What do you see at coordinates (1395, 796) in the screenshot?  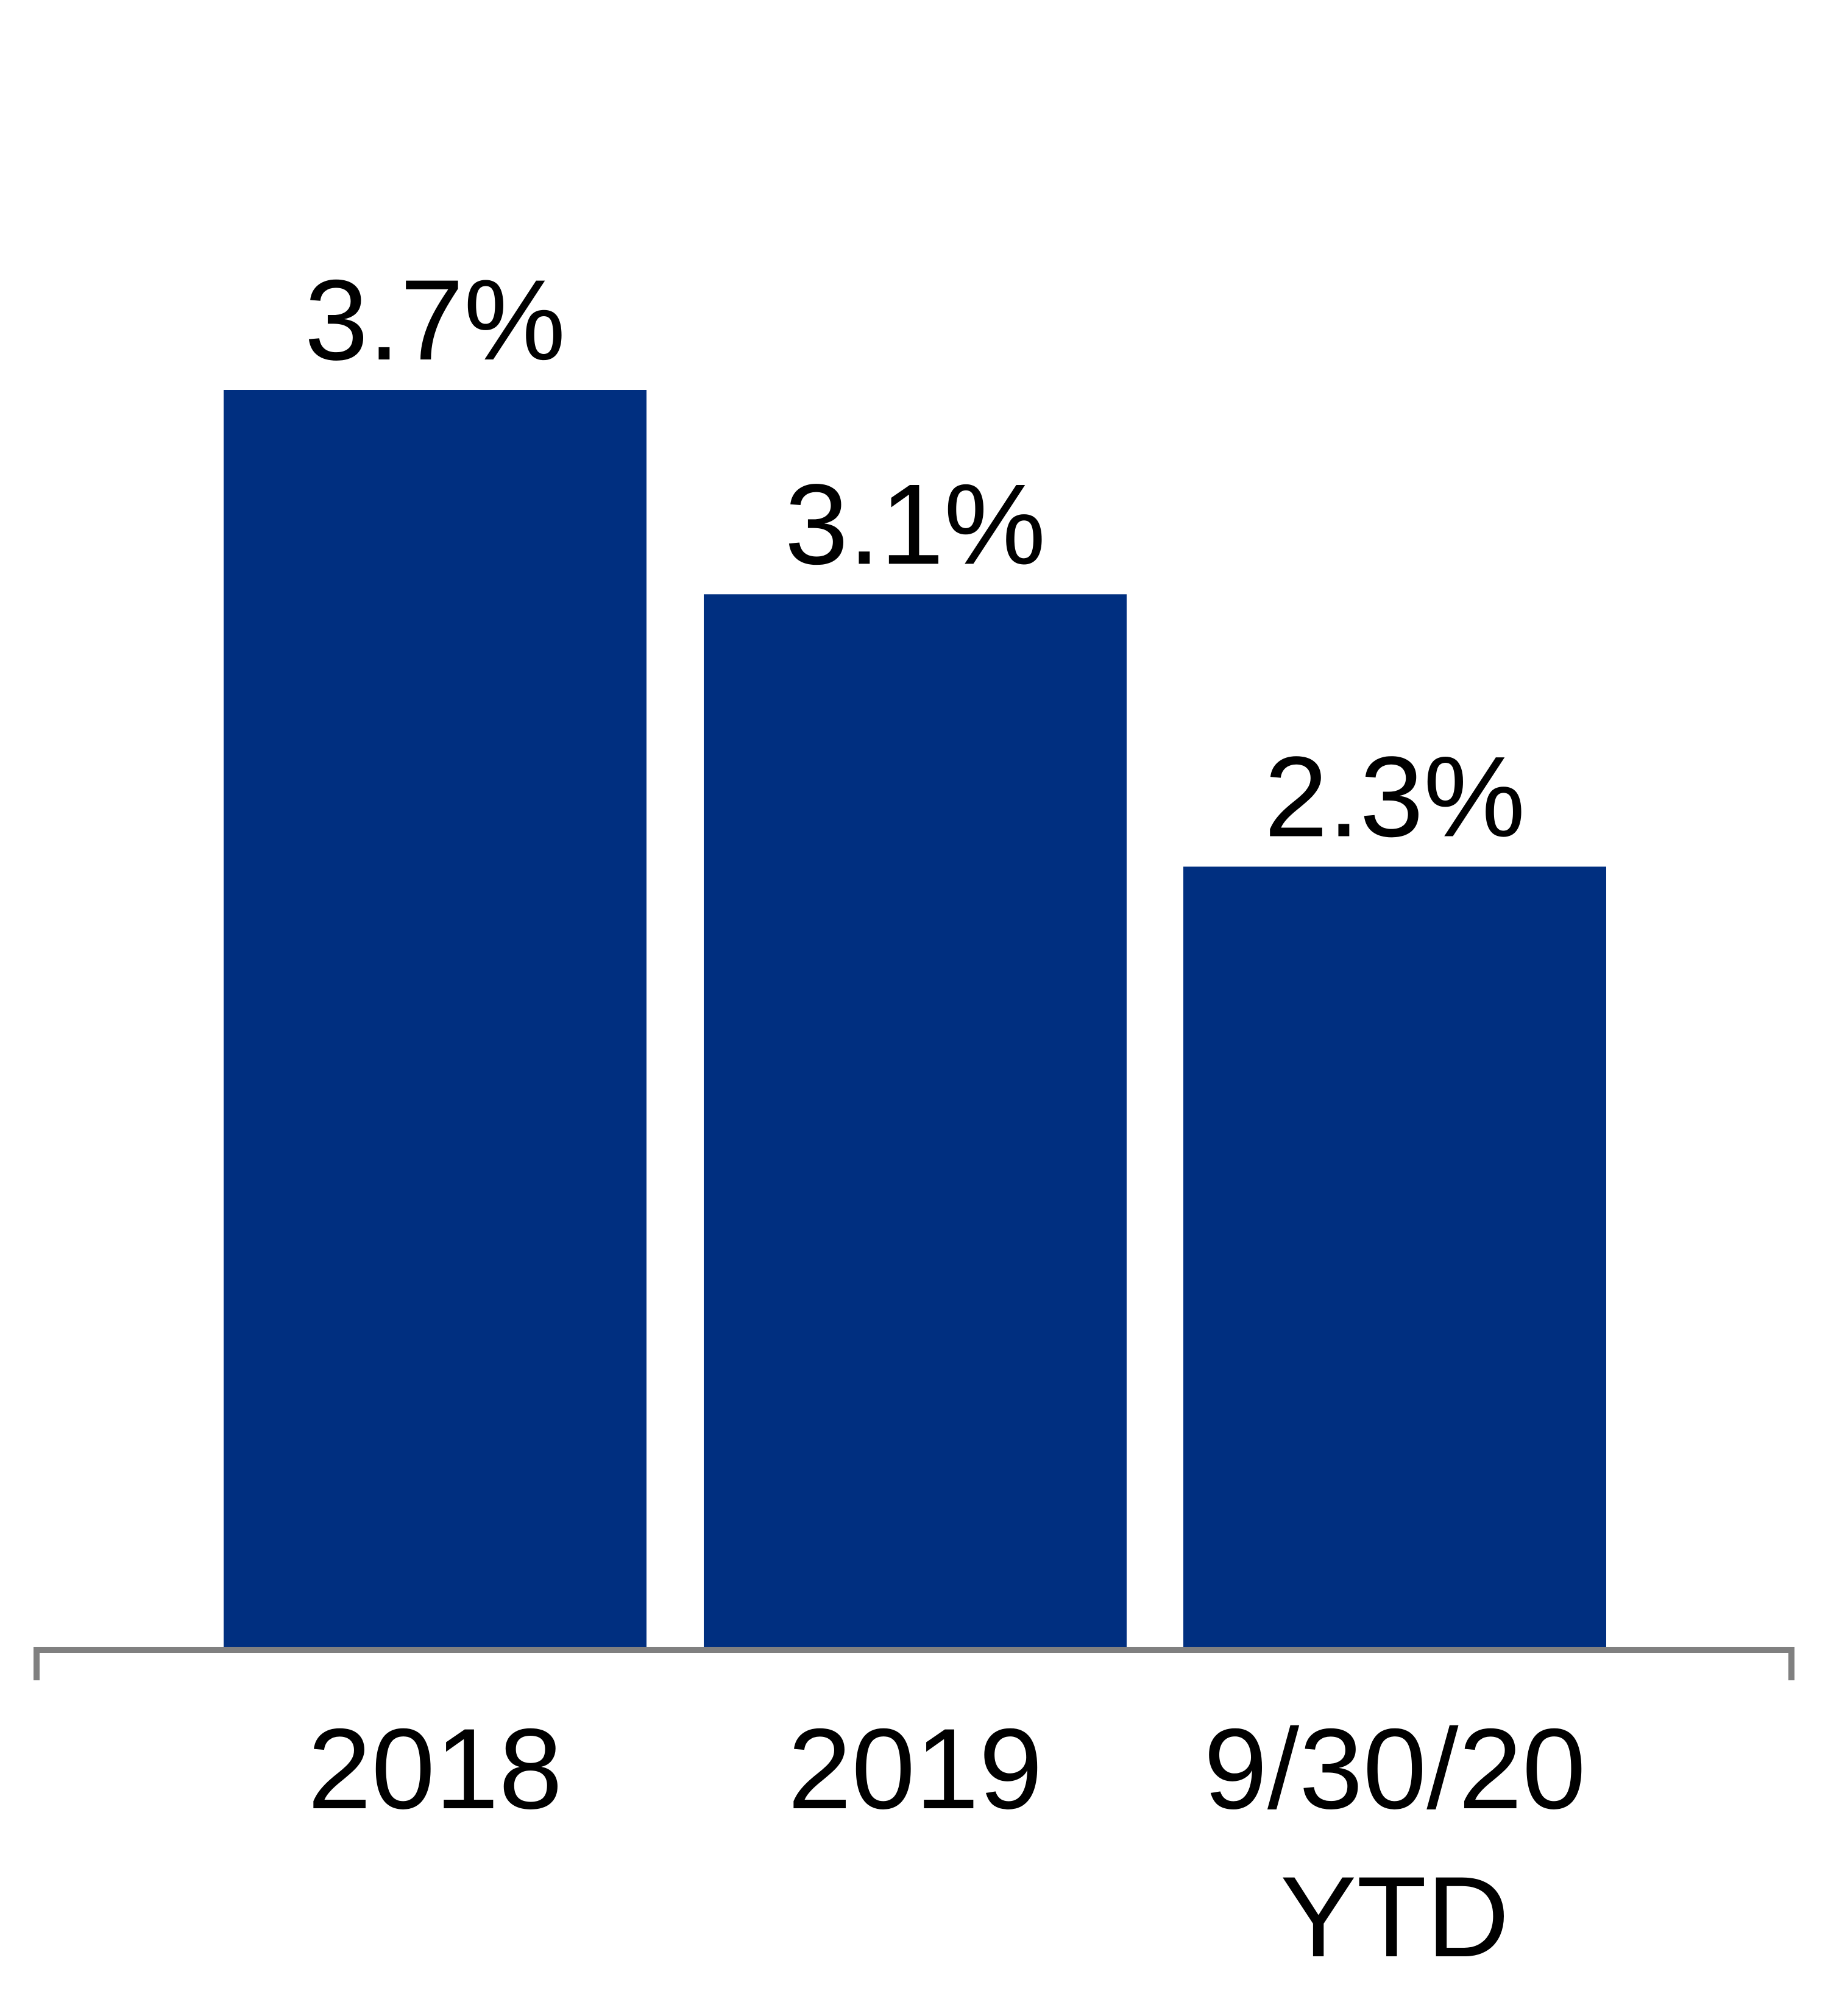 I see `data-label-2: 2.3%` at bounding box center [1395, 796].